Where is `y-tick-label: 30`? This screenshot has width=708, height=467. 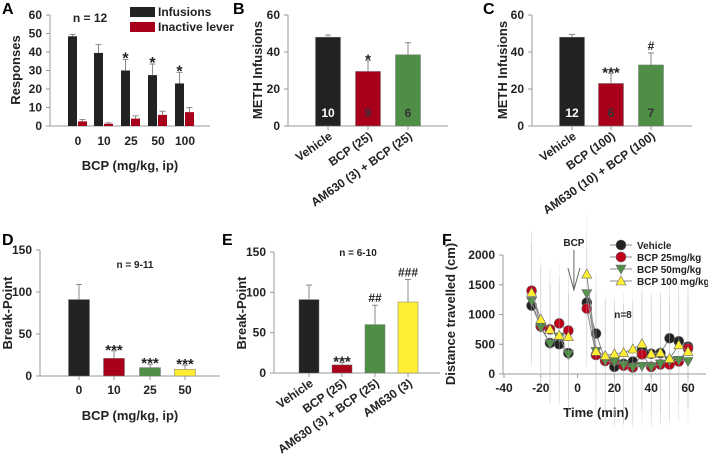
y-tick-label: 30 is located at coordinates (36, 71).